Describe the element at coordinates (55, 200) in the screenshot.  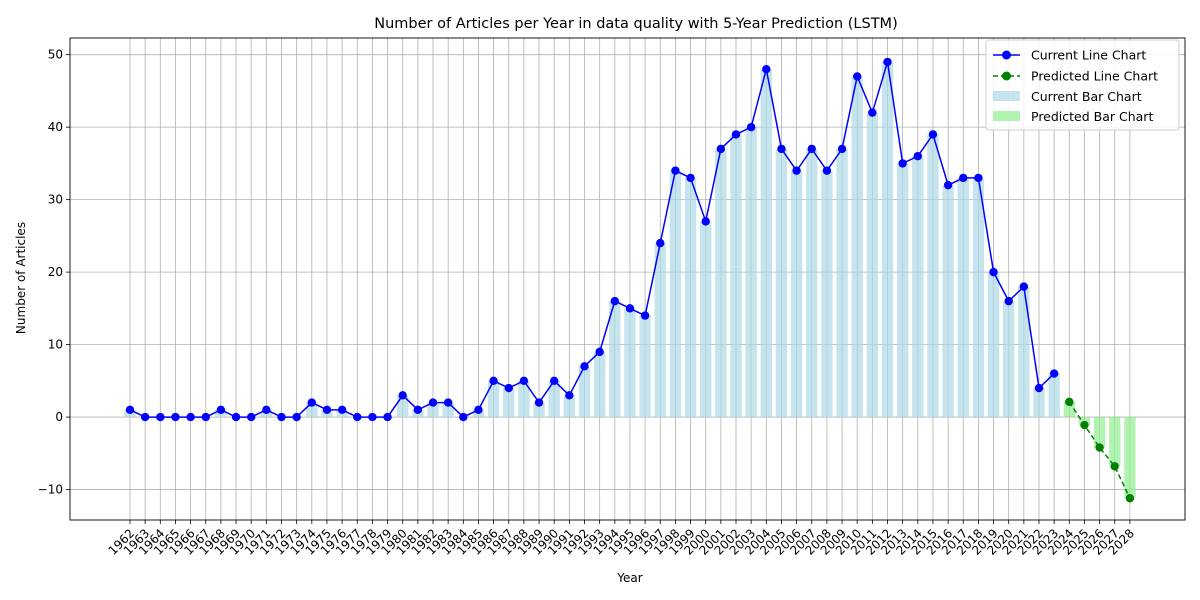
I see `y-tick-label: 30` at that location.